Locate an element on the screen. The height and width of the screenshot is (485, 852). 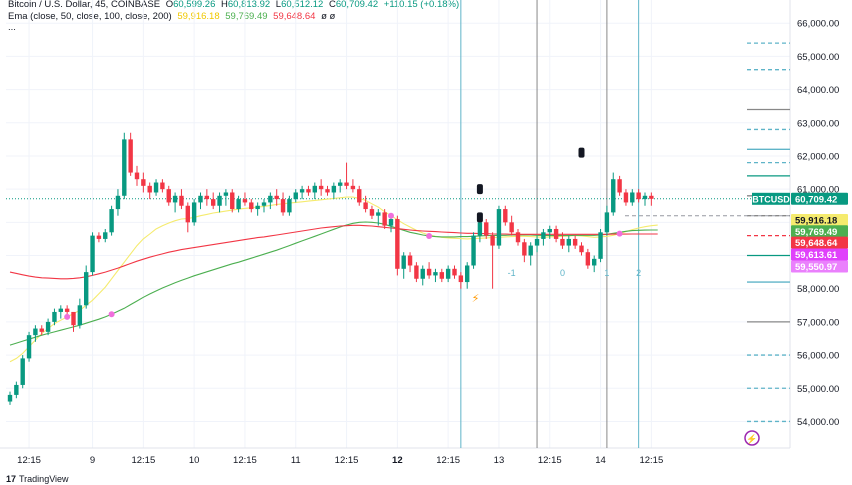
ema-label: Ema (close, 50, close, 100, close, 200) is located at coordinates (90, 16).